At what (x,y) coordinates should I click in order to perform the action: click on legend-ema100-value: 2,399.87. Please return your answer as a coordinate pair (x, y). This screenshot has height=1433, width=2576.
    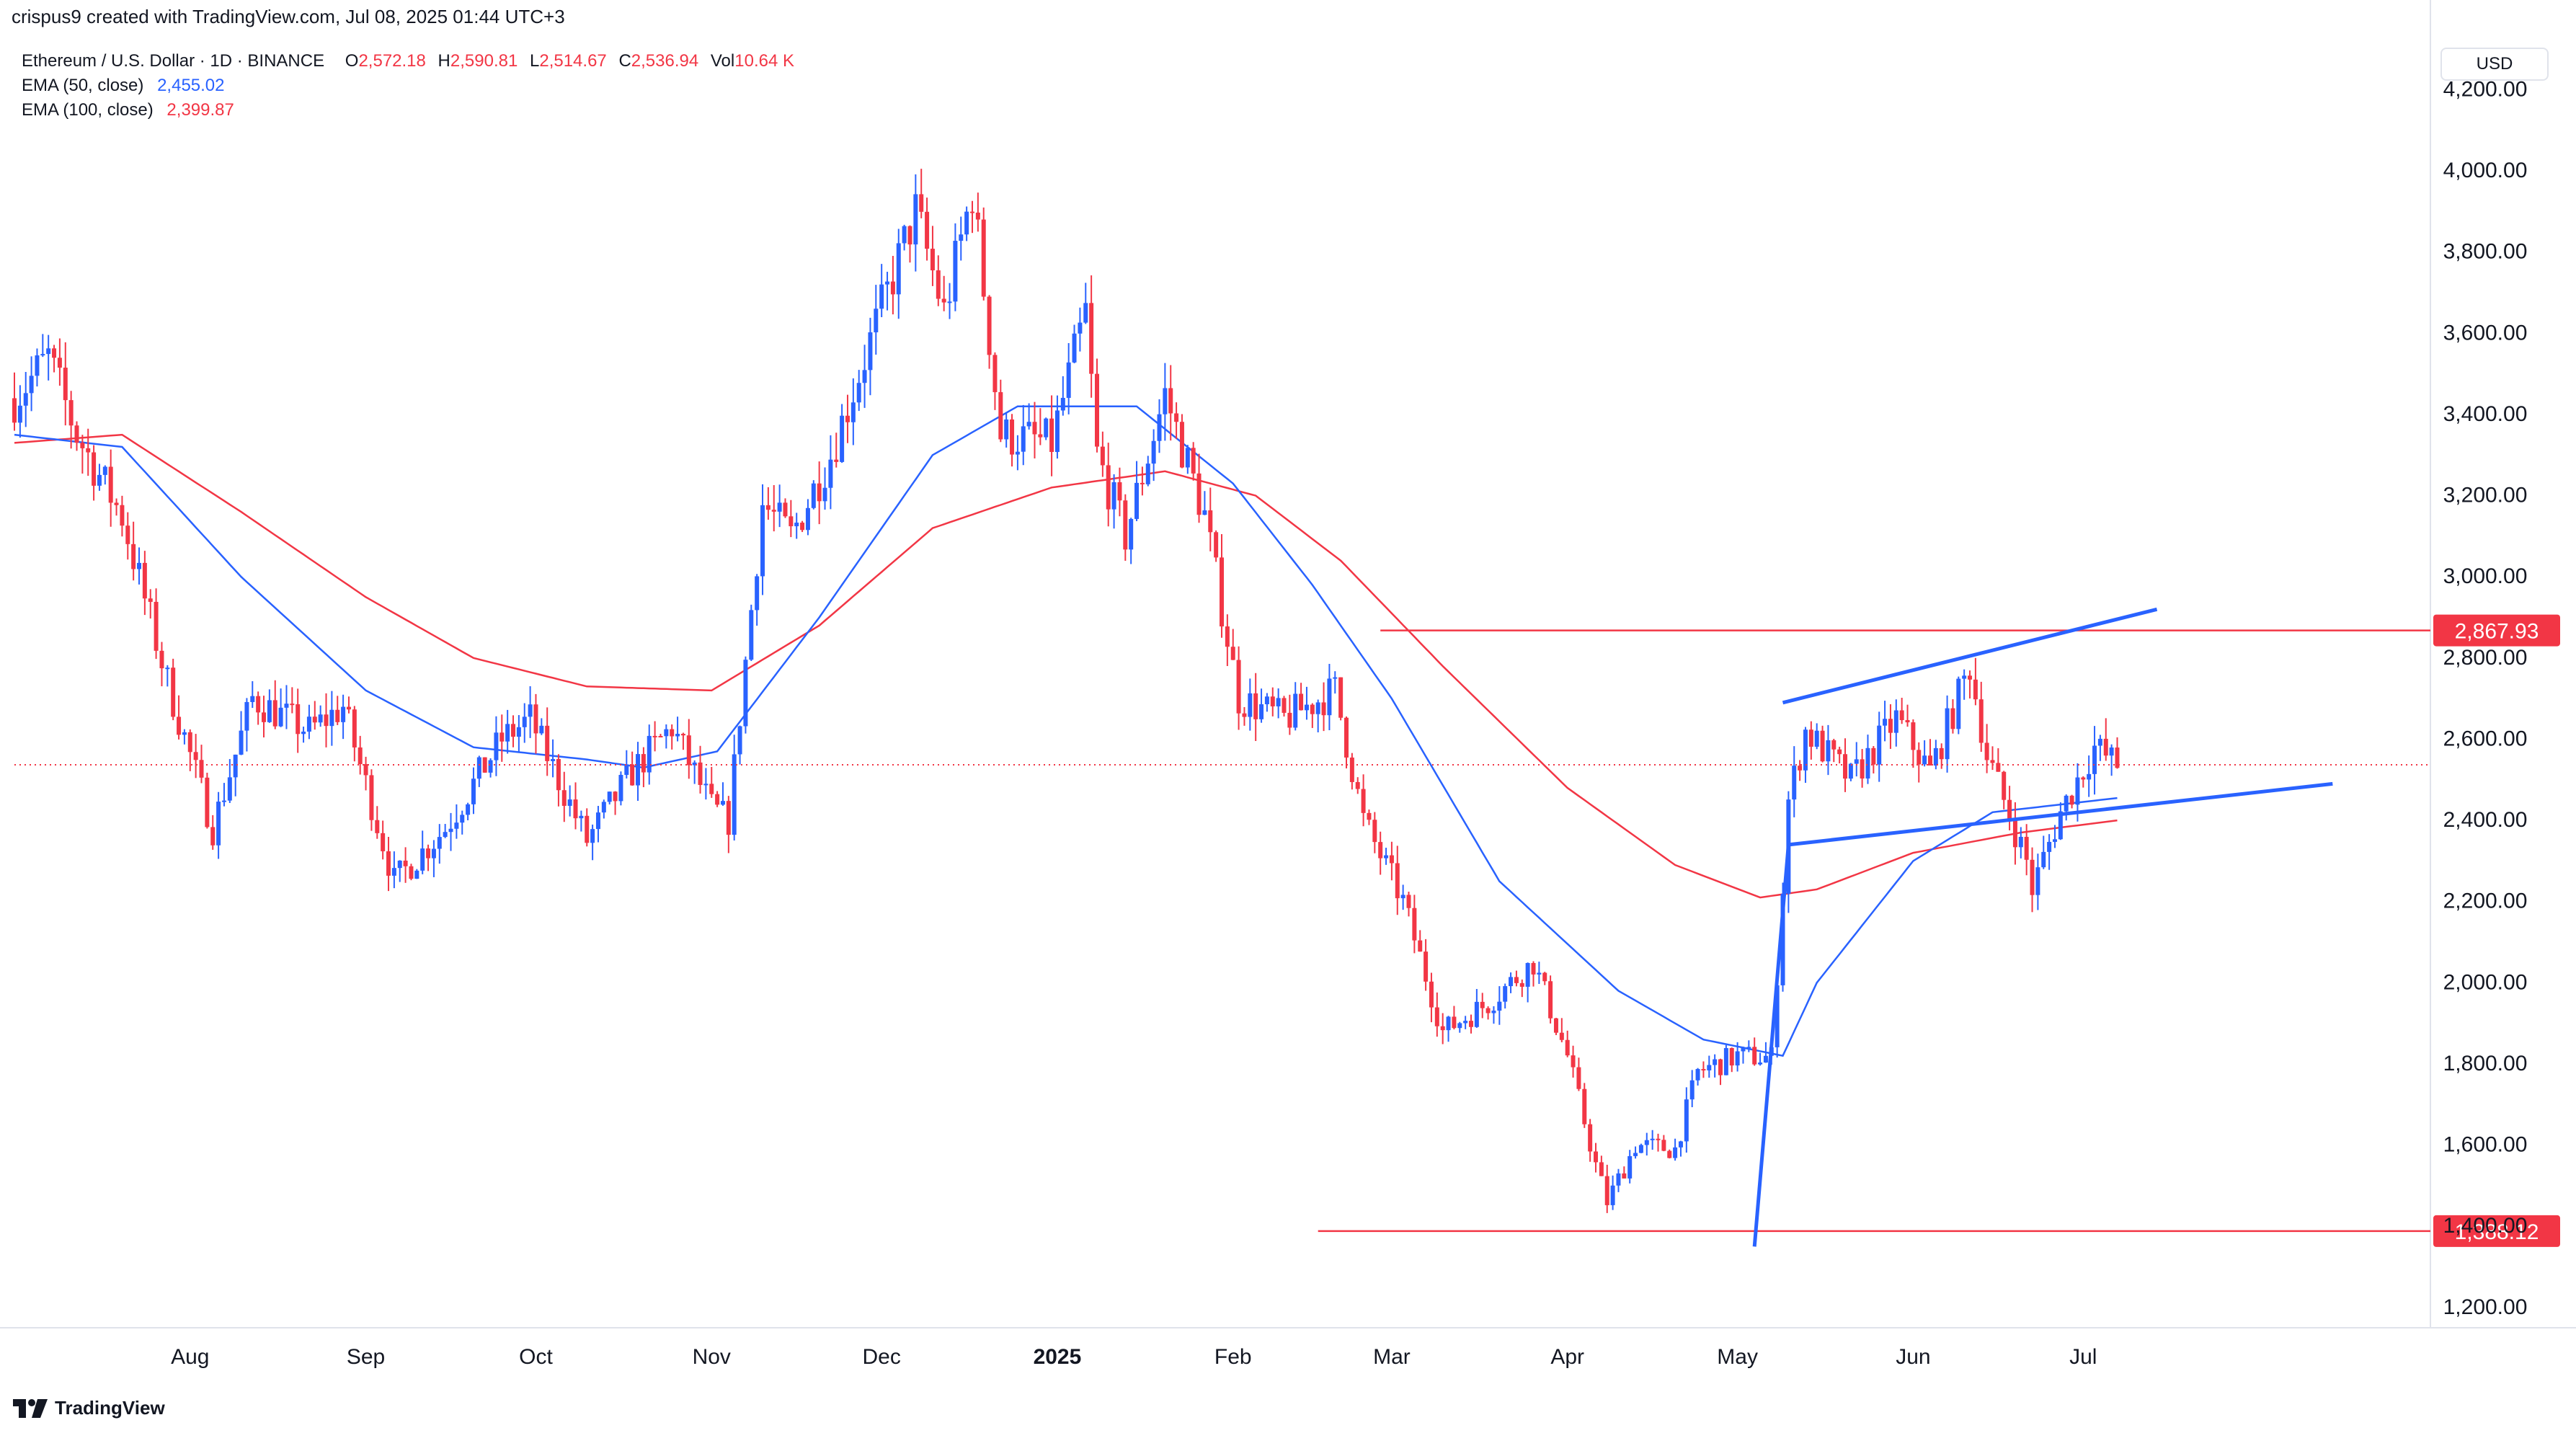
    Looking at the image, I should click on (200, 110).